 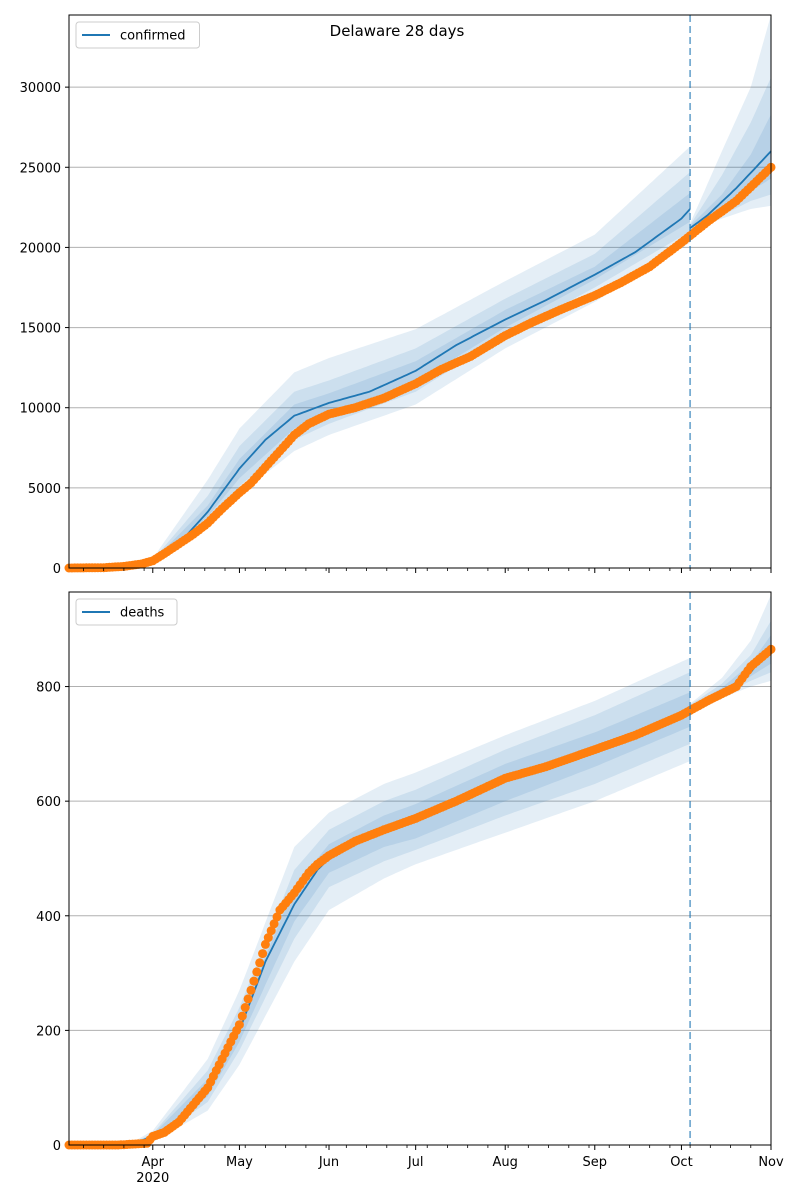 I want to click on xtick-year-label: 2020, so click(x=152, y=1178).